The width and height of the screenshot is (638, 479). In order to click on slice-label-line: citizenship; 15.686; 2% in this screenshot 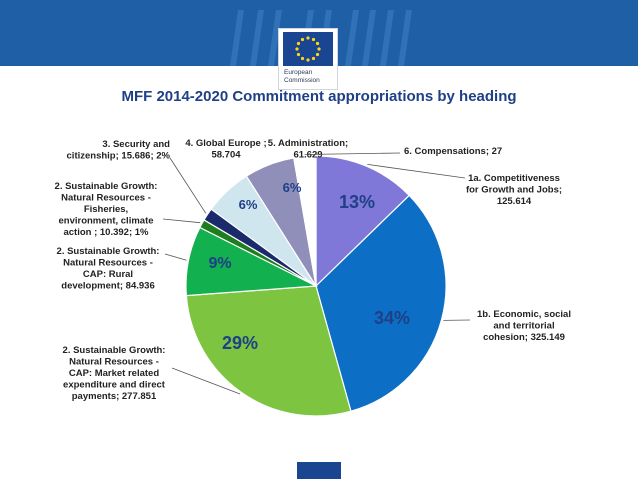, I will do `click(119, 156)`.